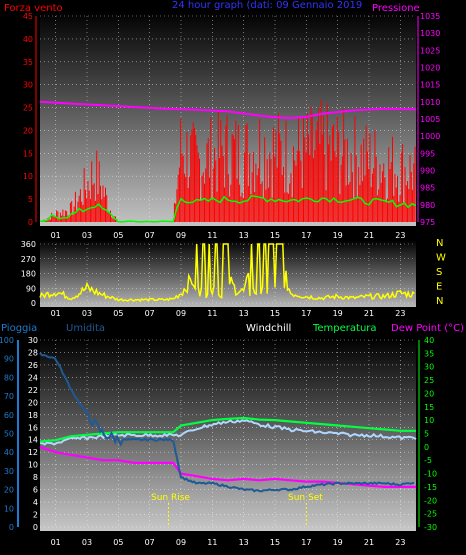  Describe the element at coordinates (305, 498) in the screenshot. I see `sunset-label: Sun Set` at that location.